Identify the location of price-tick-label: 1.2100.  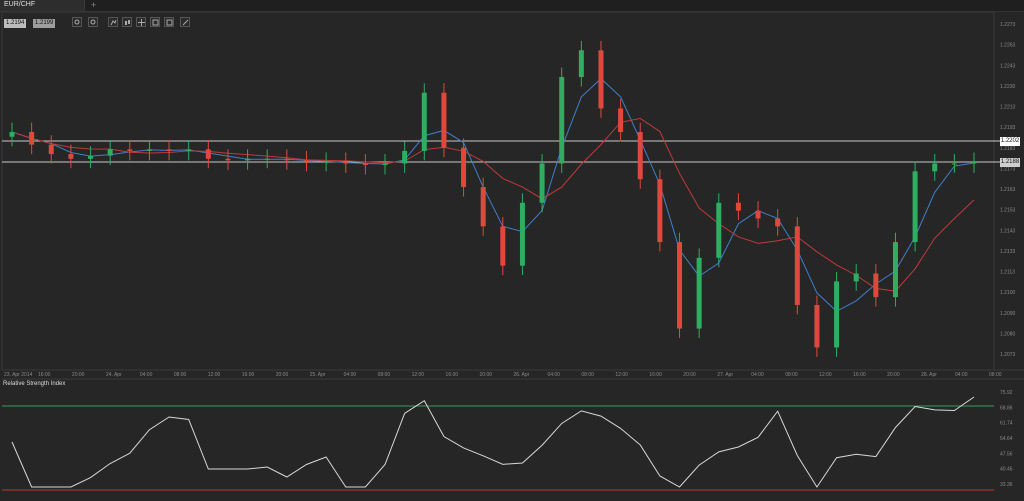
(1008, 293).